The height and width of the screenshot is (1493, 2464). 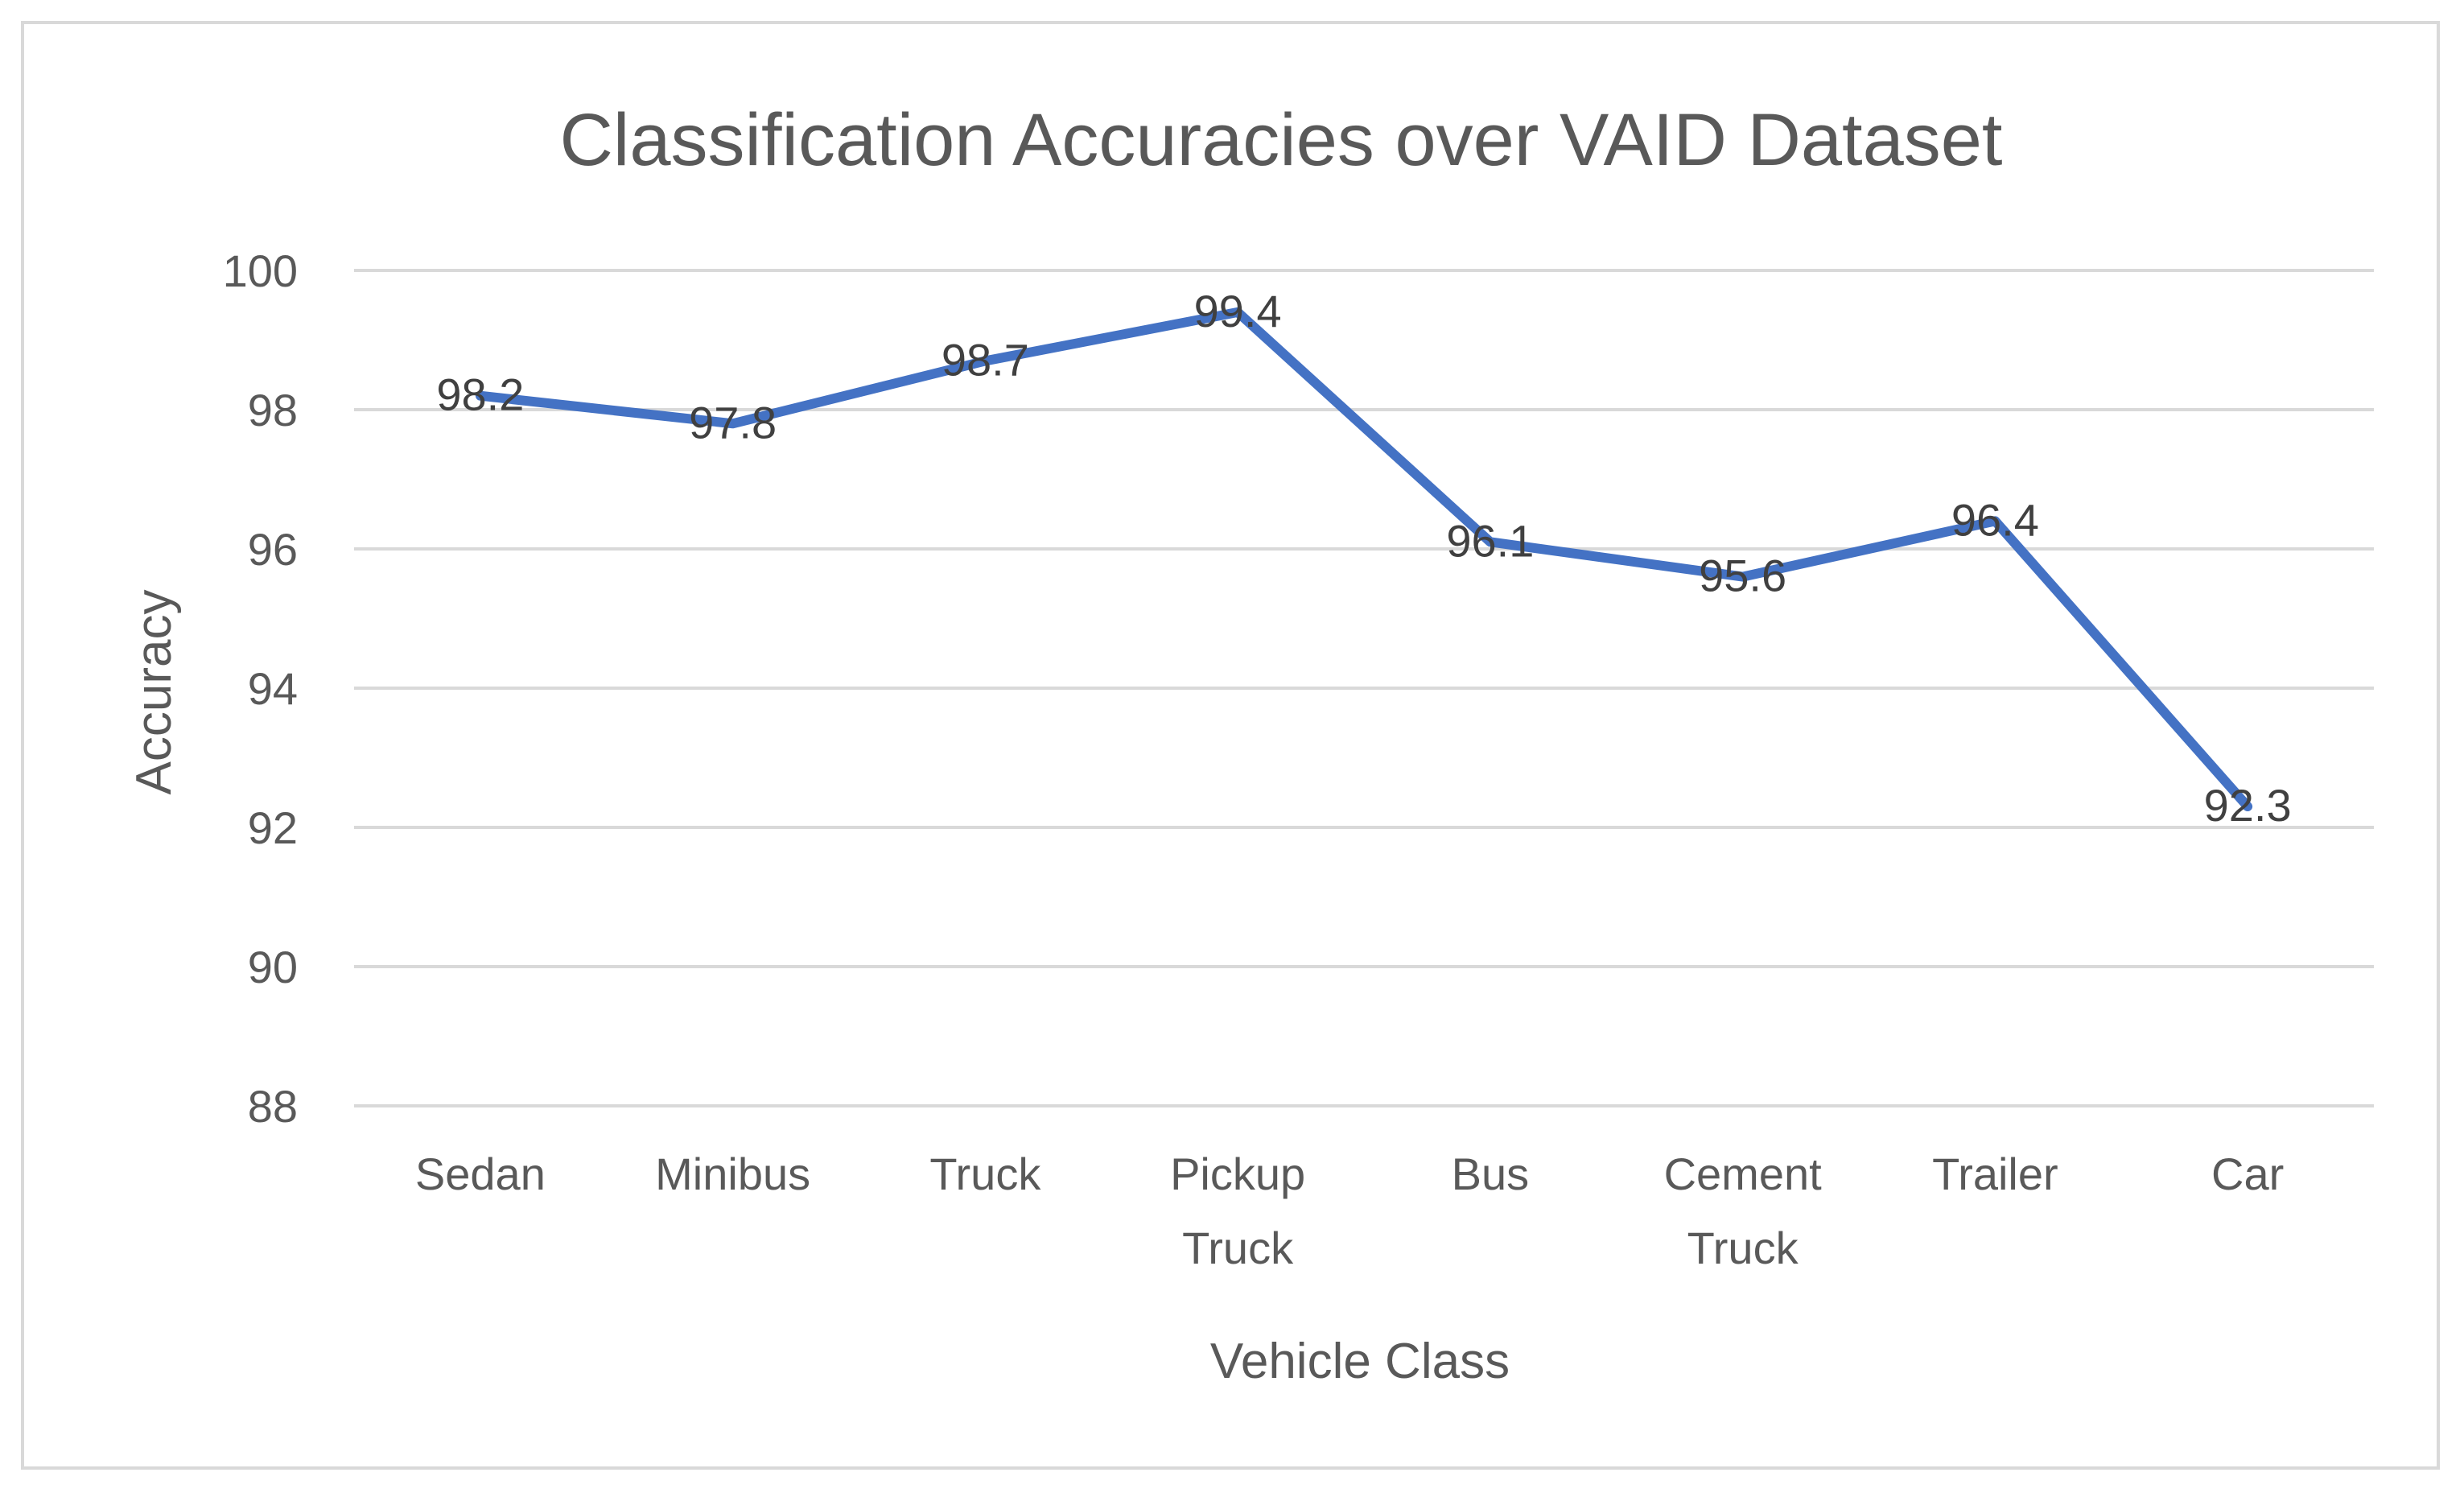 What do you see at coordinates (273, 410) in the screenshot?
I see `y-tick-label: 98` at bounding box center [273, 410].